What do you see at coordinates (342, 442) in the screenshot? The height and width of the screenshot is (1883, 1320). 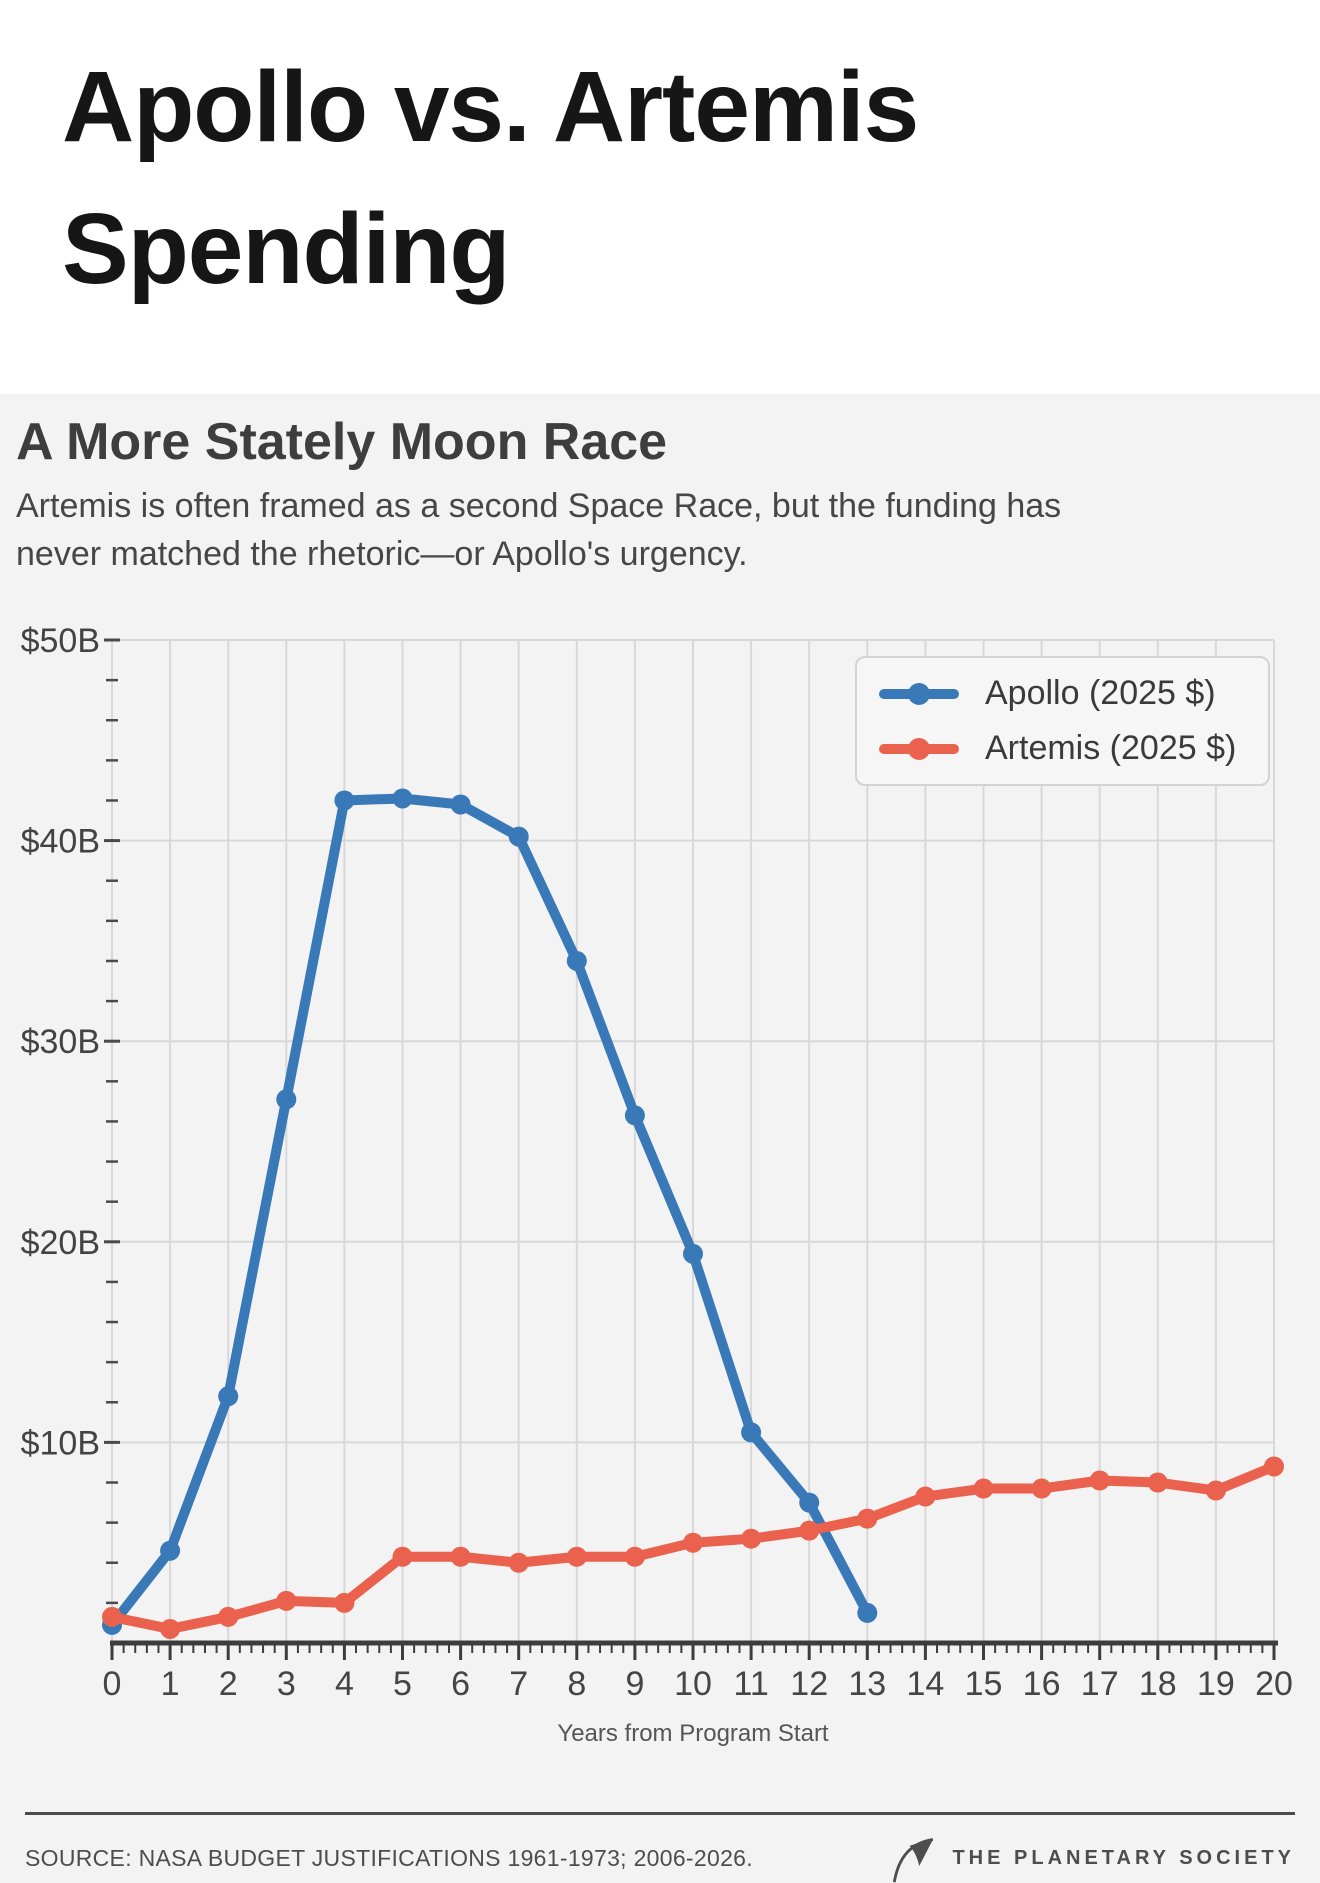 I see `section-heading: A More Stately Moon Race` at bounding box center [342, 442].